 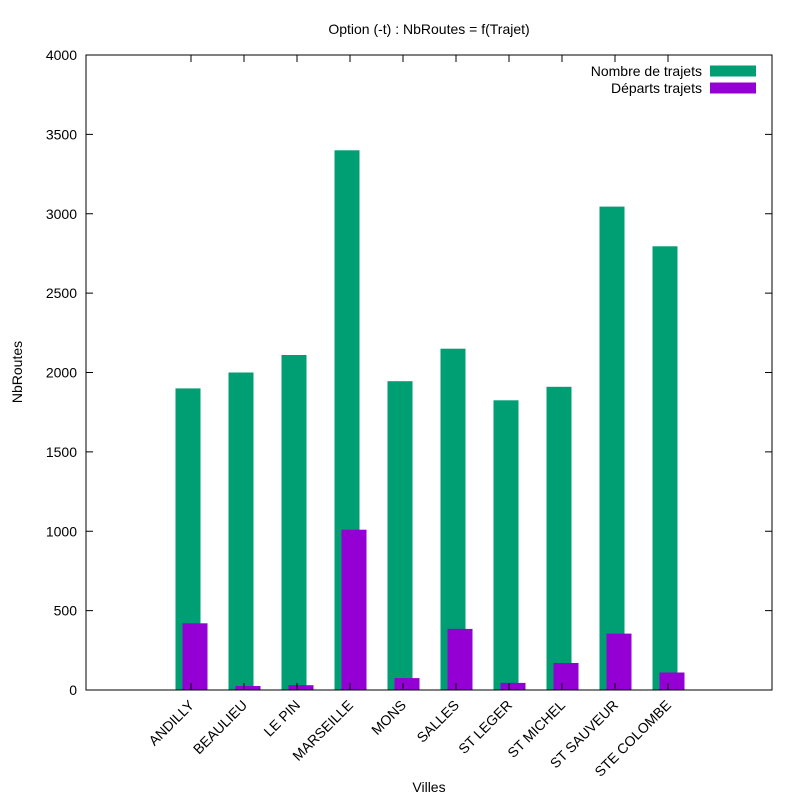 I want to click on legend-label-1: Départs trajets, so click(x=656, y=88).